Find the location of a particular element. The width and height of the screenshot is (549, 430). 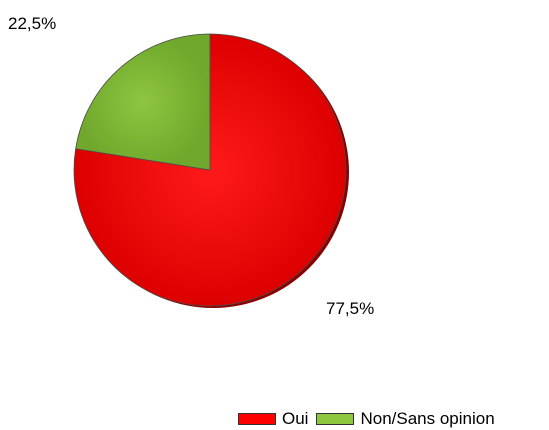

pie-slice-non-sans-opinion is located at coordinates (143, 102).